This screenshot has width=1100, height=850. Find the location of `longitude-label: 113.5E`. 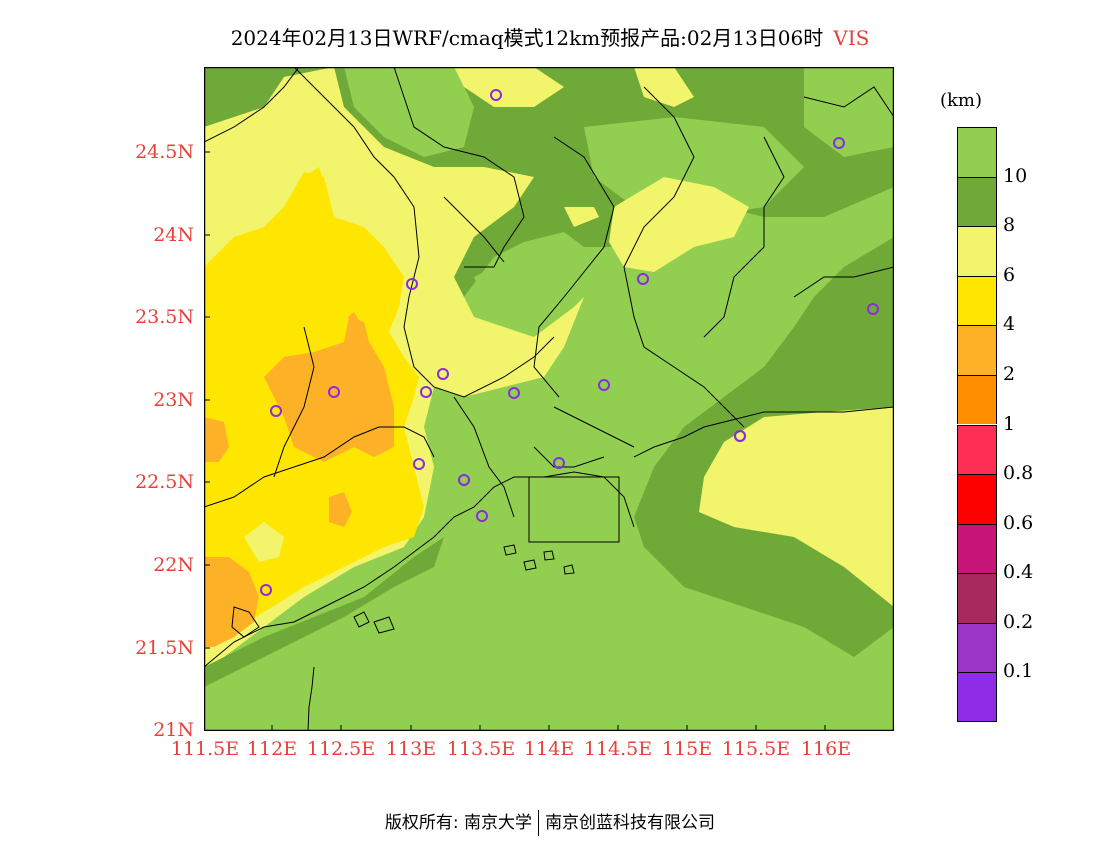

longitude-label: 113.5E is located at coordinates (481, 749).